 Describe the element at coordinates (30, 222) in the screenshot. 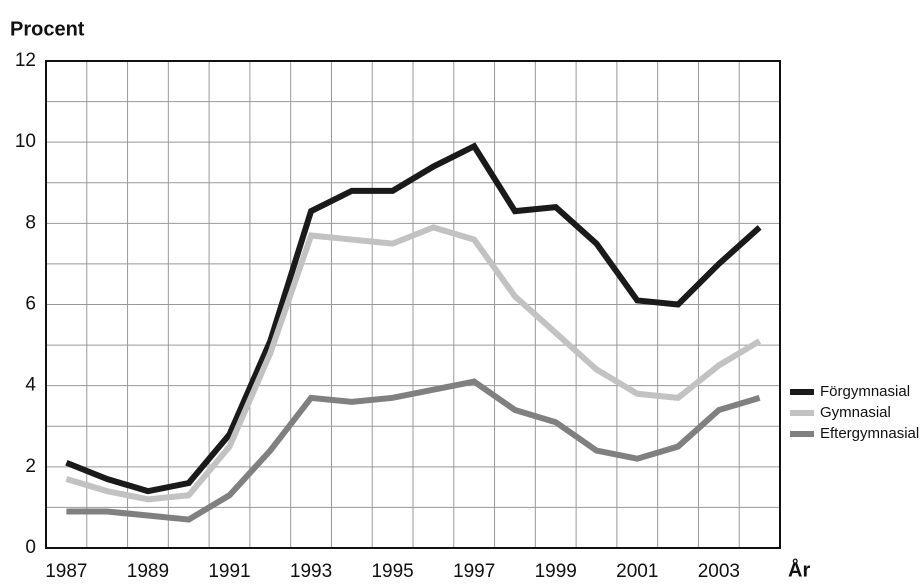

I see `y-tick-label: 8` at that location.